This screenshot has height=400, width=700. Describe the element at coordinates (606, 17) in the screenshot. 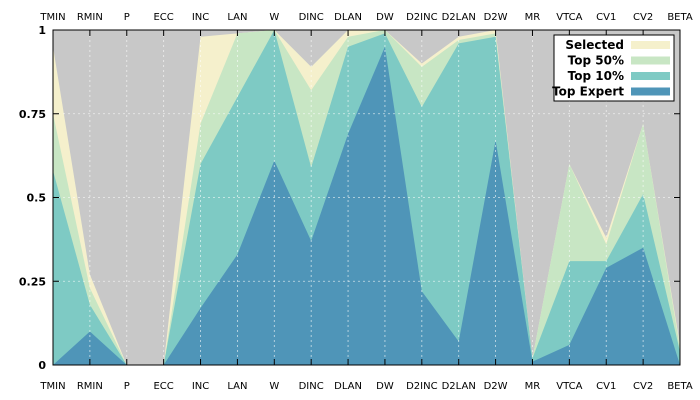

I see `x-tick-label-top-cv1: CV1` at that location.